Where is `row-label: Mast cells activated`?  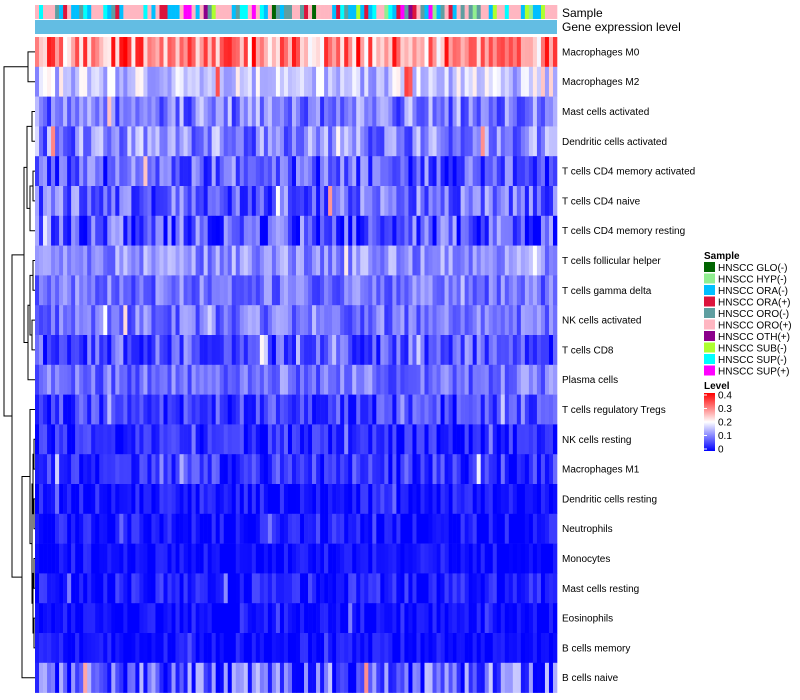 row-label: Mast cells activated is located at coordinates (605, 112).